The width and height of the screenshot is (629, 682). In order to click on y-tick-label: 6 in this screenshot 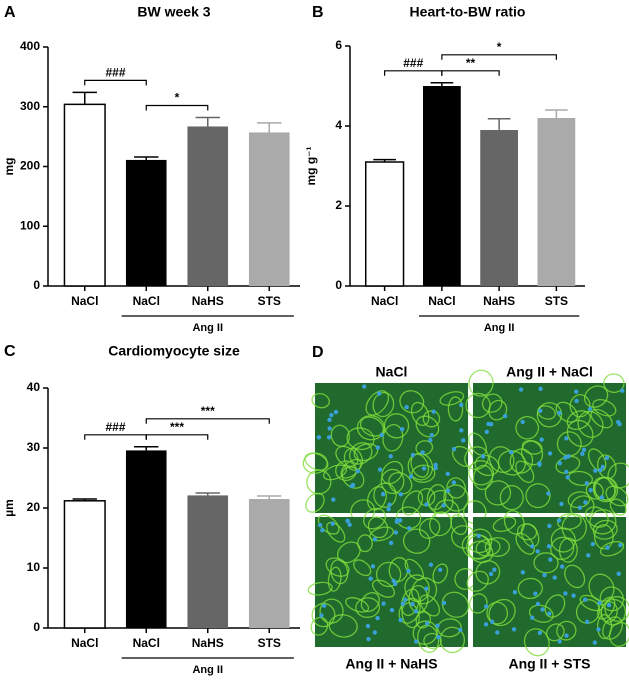, I will do `click(338, 45)`.